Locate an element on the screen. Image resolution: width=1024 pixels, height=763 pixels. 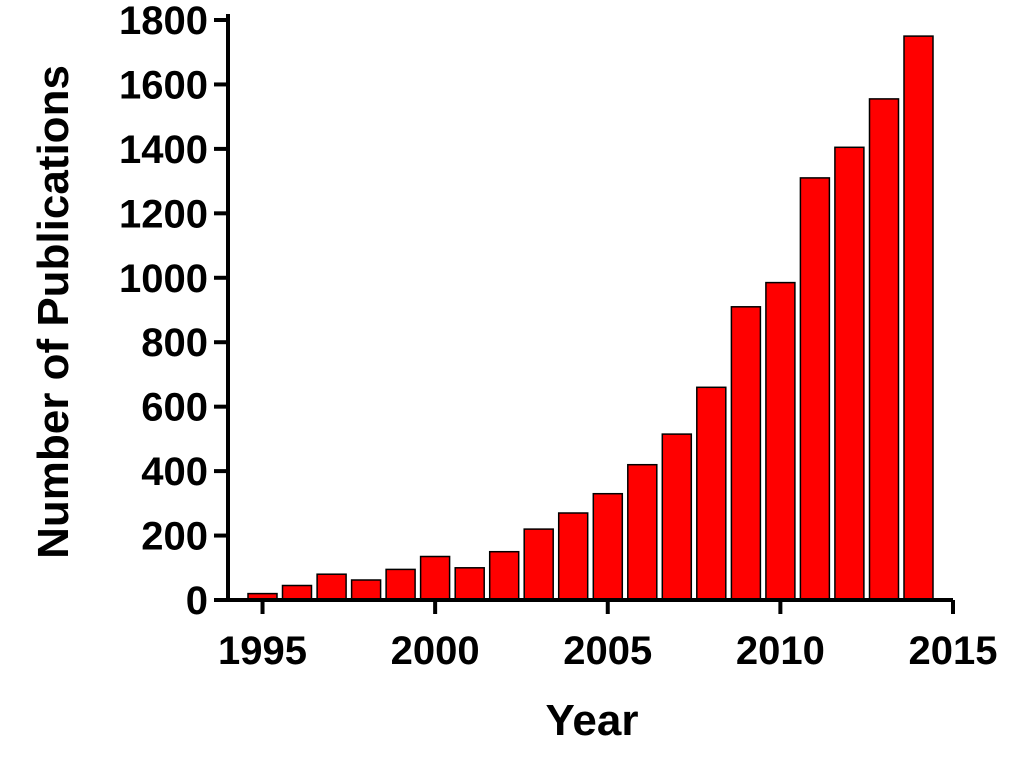
y-tick-label: 1800 is located at coordinates (163, 21).